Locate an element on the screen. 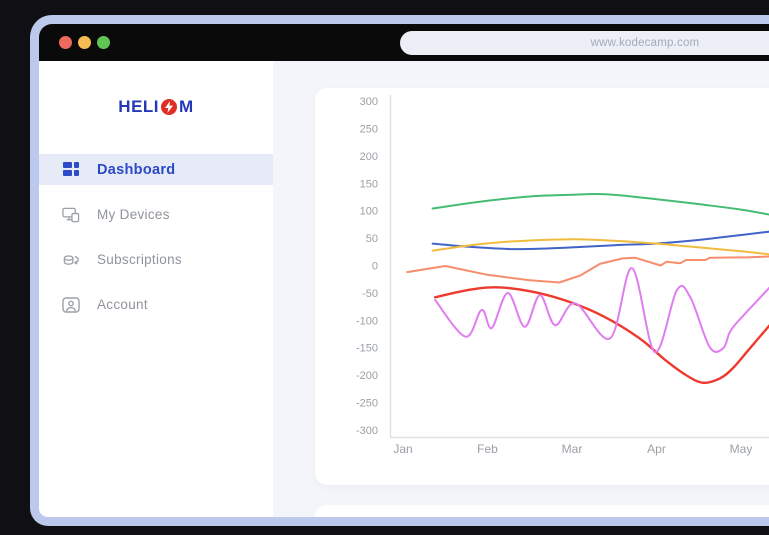 This screenshot has height=535, width=769. x-tick-label: Mar is located at coordinates (572, 449).